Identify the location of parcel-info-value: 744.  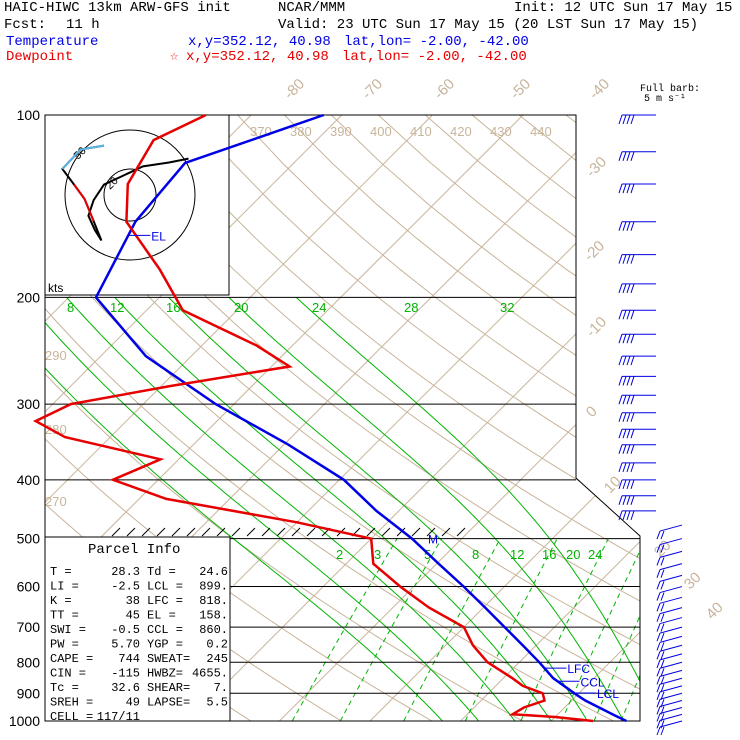
(129, 659).